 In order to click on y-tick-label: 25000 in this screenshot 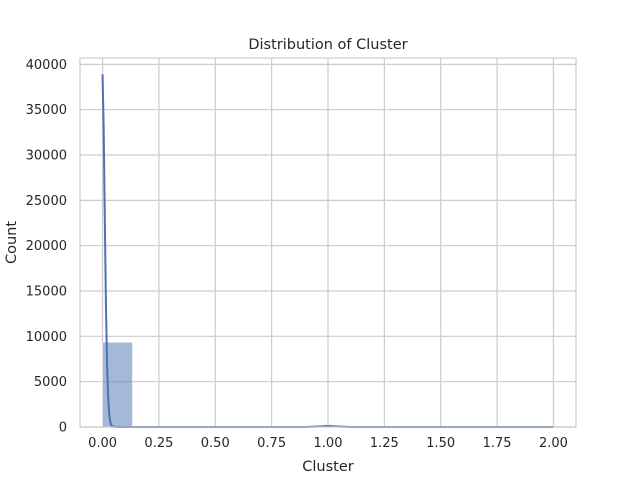, I will do `click(46, 201)`.